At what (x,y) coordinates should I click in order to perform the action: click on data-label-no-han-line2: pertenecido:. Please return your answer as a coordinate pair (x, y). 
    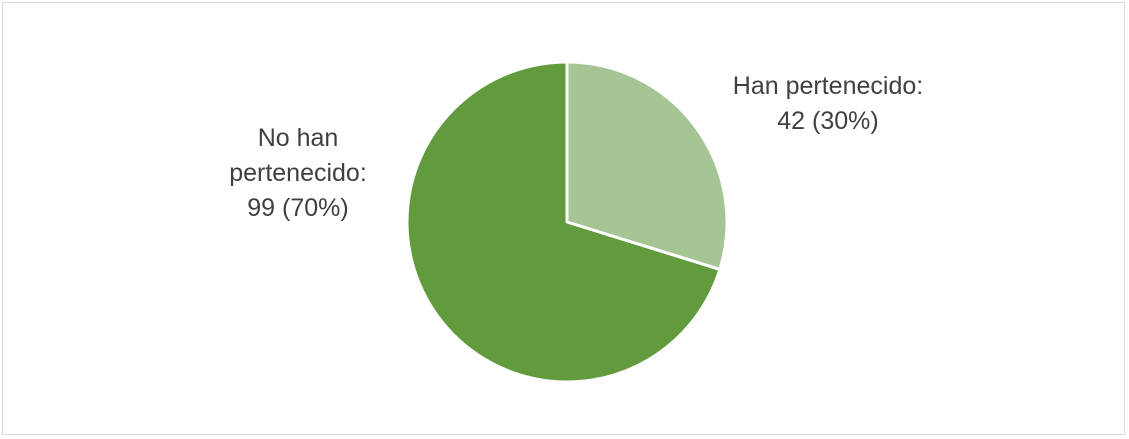
    Looking at the image, I should click on (298, 173).